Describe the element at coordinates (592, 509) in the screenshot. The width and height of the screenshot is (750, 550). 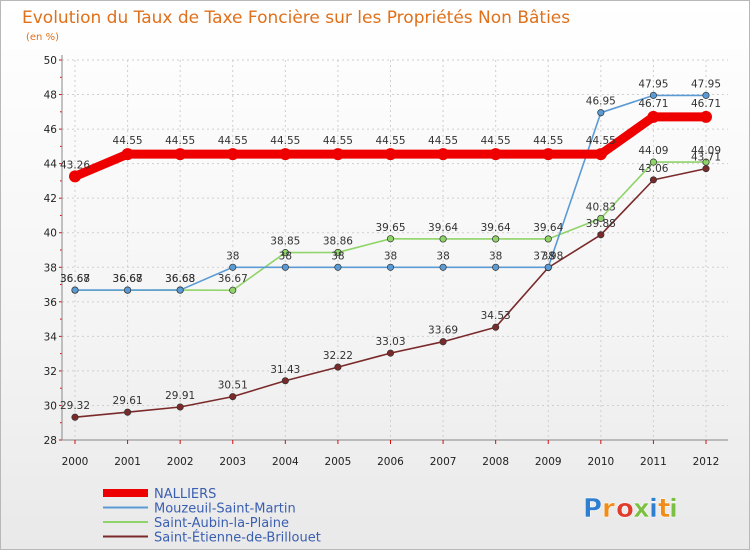
I see `logo-letter: P` at that location.